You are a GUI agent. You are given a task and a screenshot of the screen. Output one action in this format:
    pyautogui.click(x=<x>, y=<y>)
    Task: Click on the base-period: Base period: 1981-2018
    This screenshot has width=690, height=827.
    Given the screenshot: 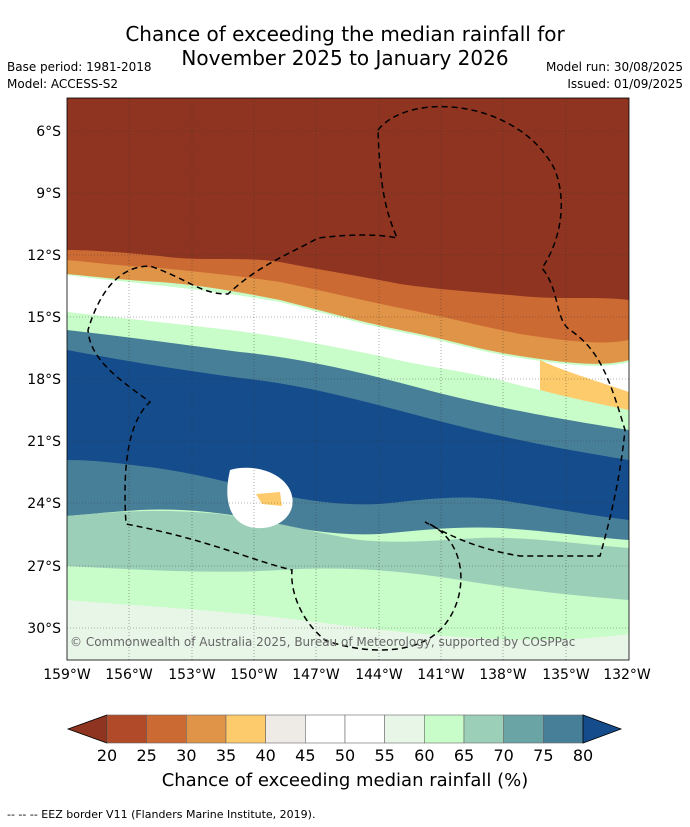 What is the action you would take?
    pyautogui.click(x=79, y=67)
    